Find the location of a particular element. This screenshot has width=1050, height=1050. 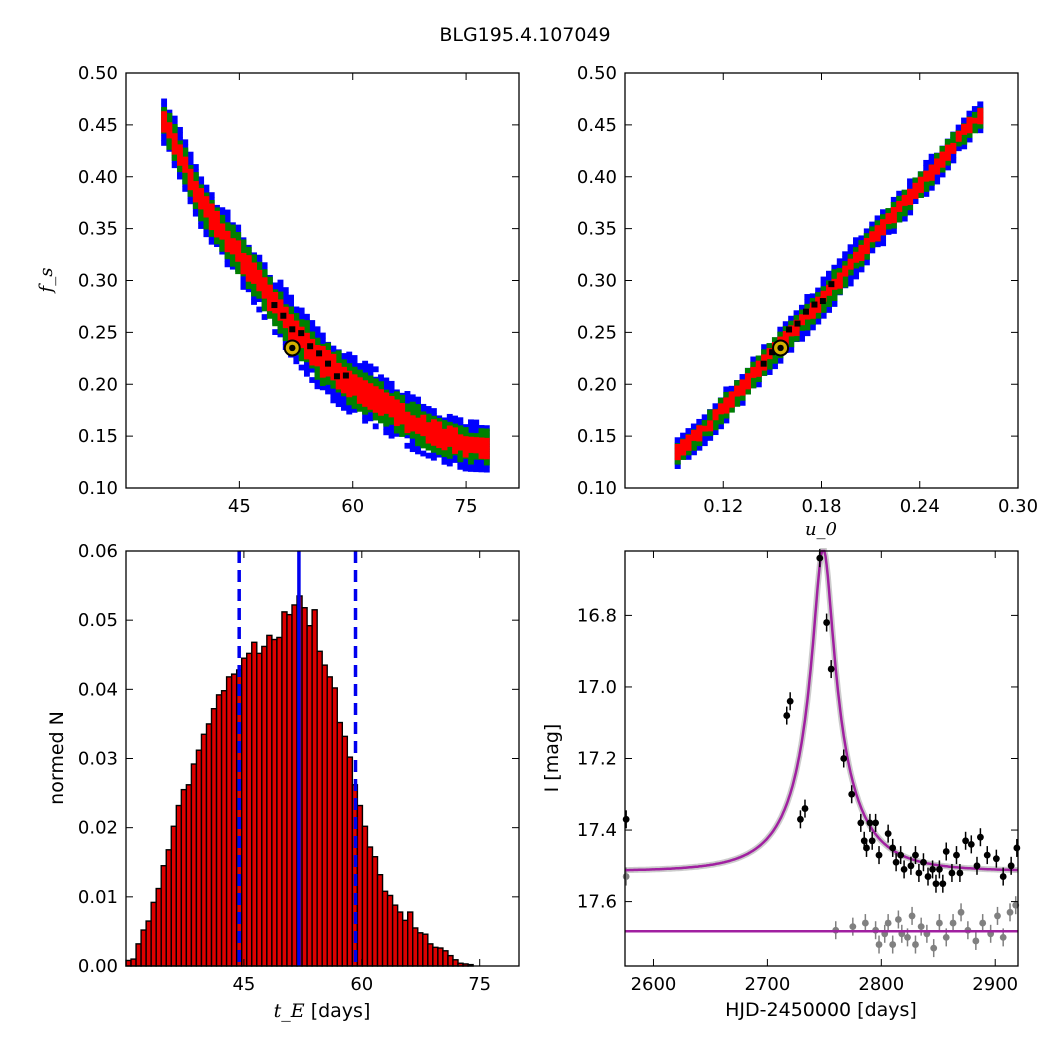

figure-title: BLG195.4.107049 is located at coordinates (524, 35).